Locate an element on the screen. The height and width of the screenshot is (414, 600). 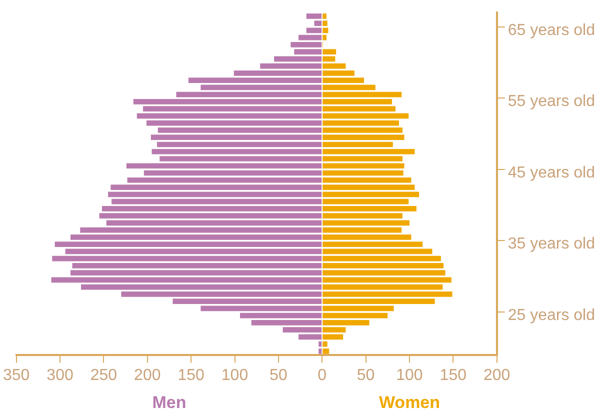
x-tick-label: 350 is located at coordinates (16, 375).